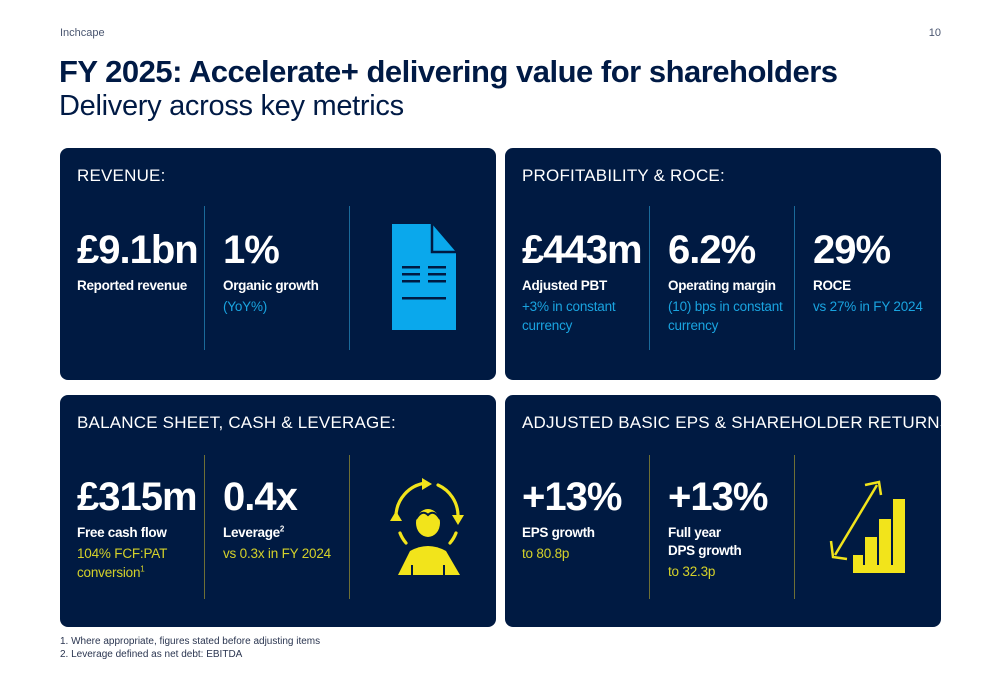 The image size is (1000, 685). Describe the element at coordinates (251, 250) in the screenshot. I see `metric-value: 1%` at that location.